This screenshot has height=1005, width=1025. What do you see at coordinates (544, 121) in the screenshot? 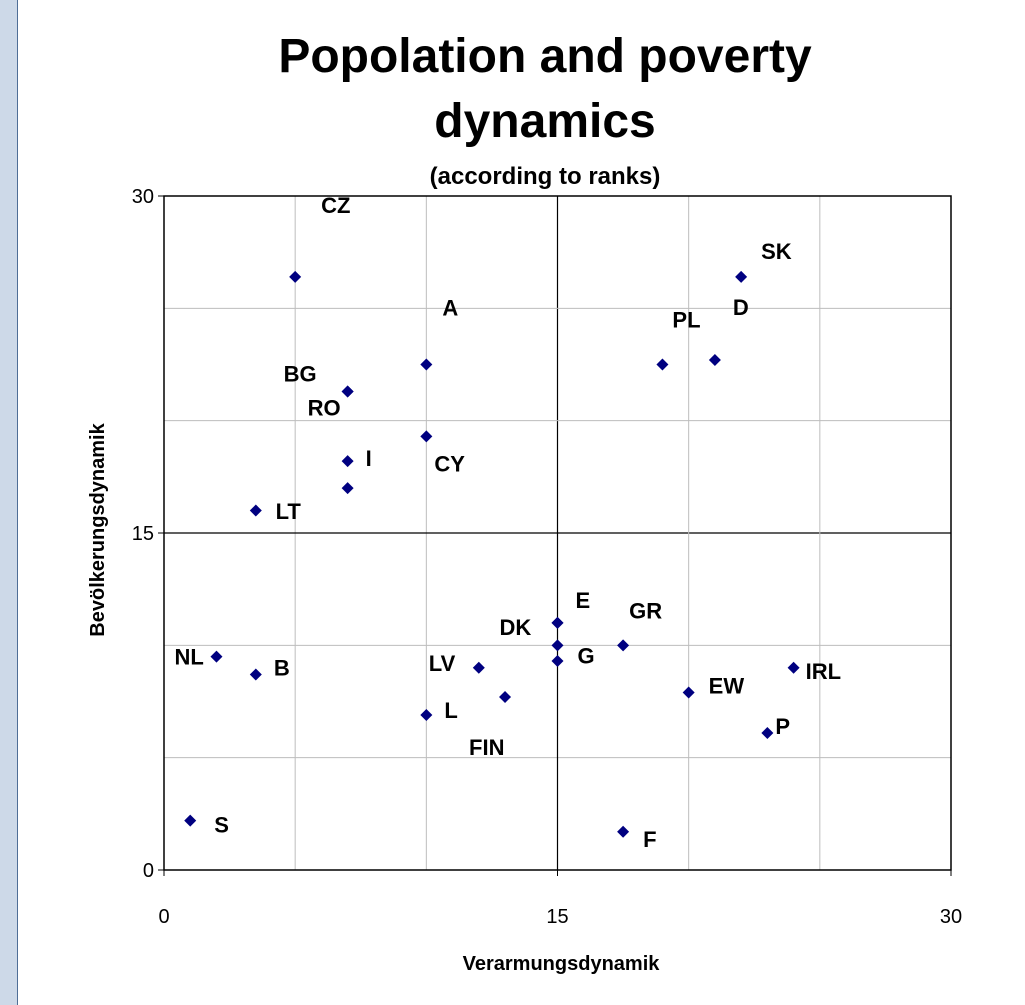
I see `chart-title-line-2: dynamics` at bounding box center [544, 121].